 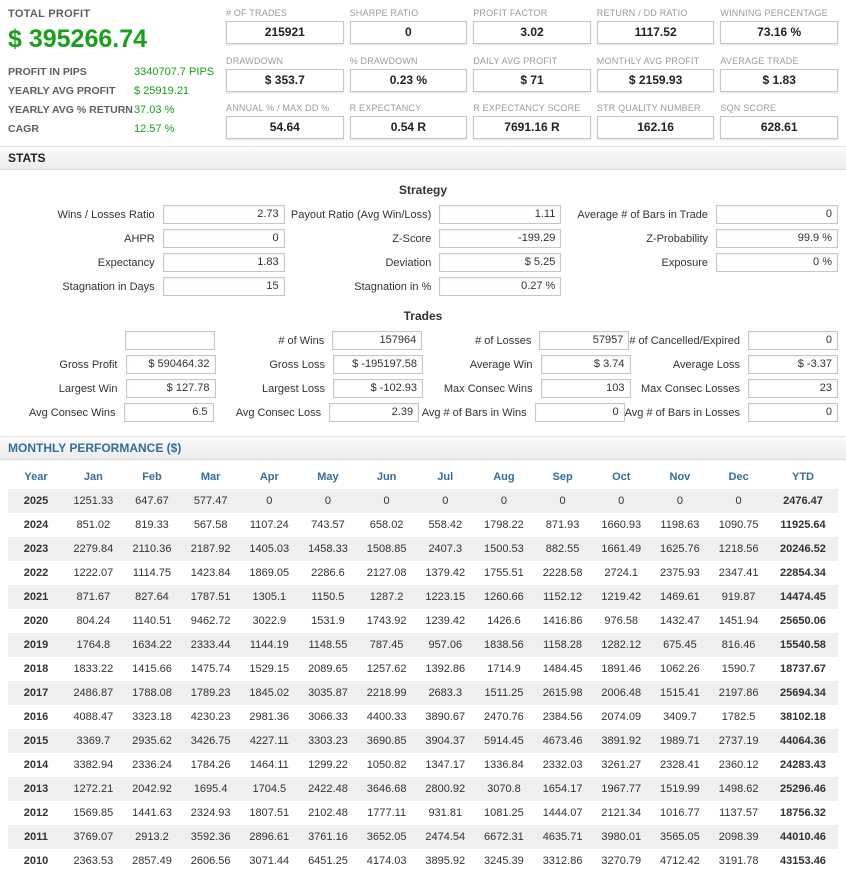 I want to click on stat-field-value: 1.83, so click(x=223, y=262).